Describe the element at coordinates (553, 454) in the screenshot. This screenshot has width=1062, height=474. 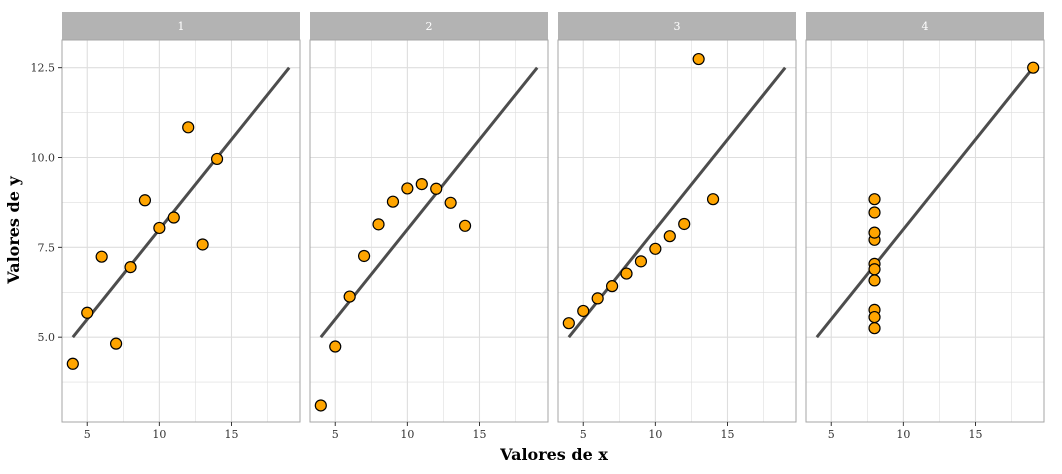
I see `x-axis-title: Valores de x` at that location.